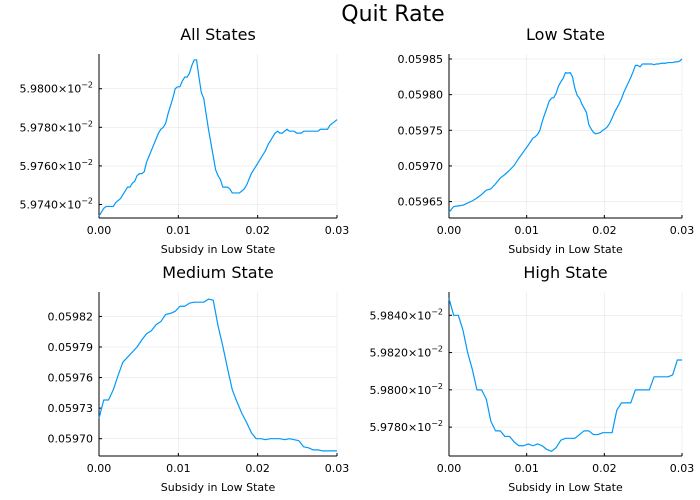  I want to click on y-tick-label: 0.05982, so click(71, 316).